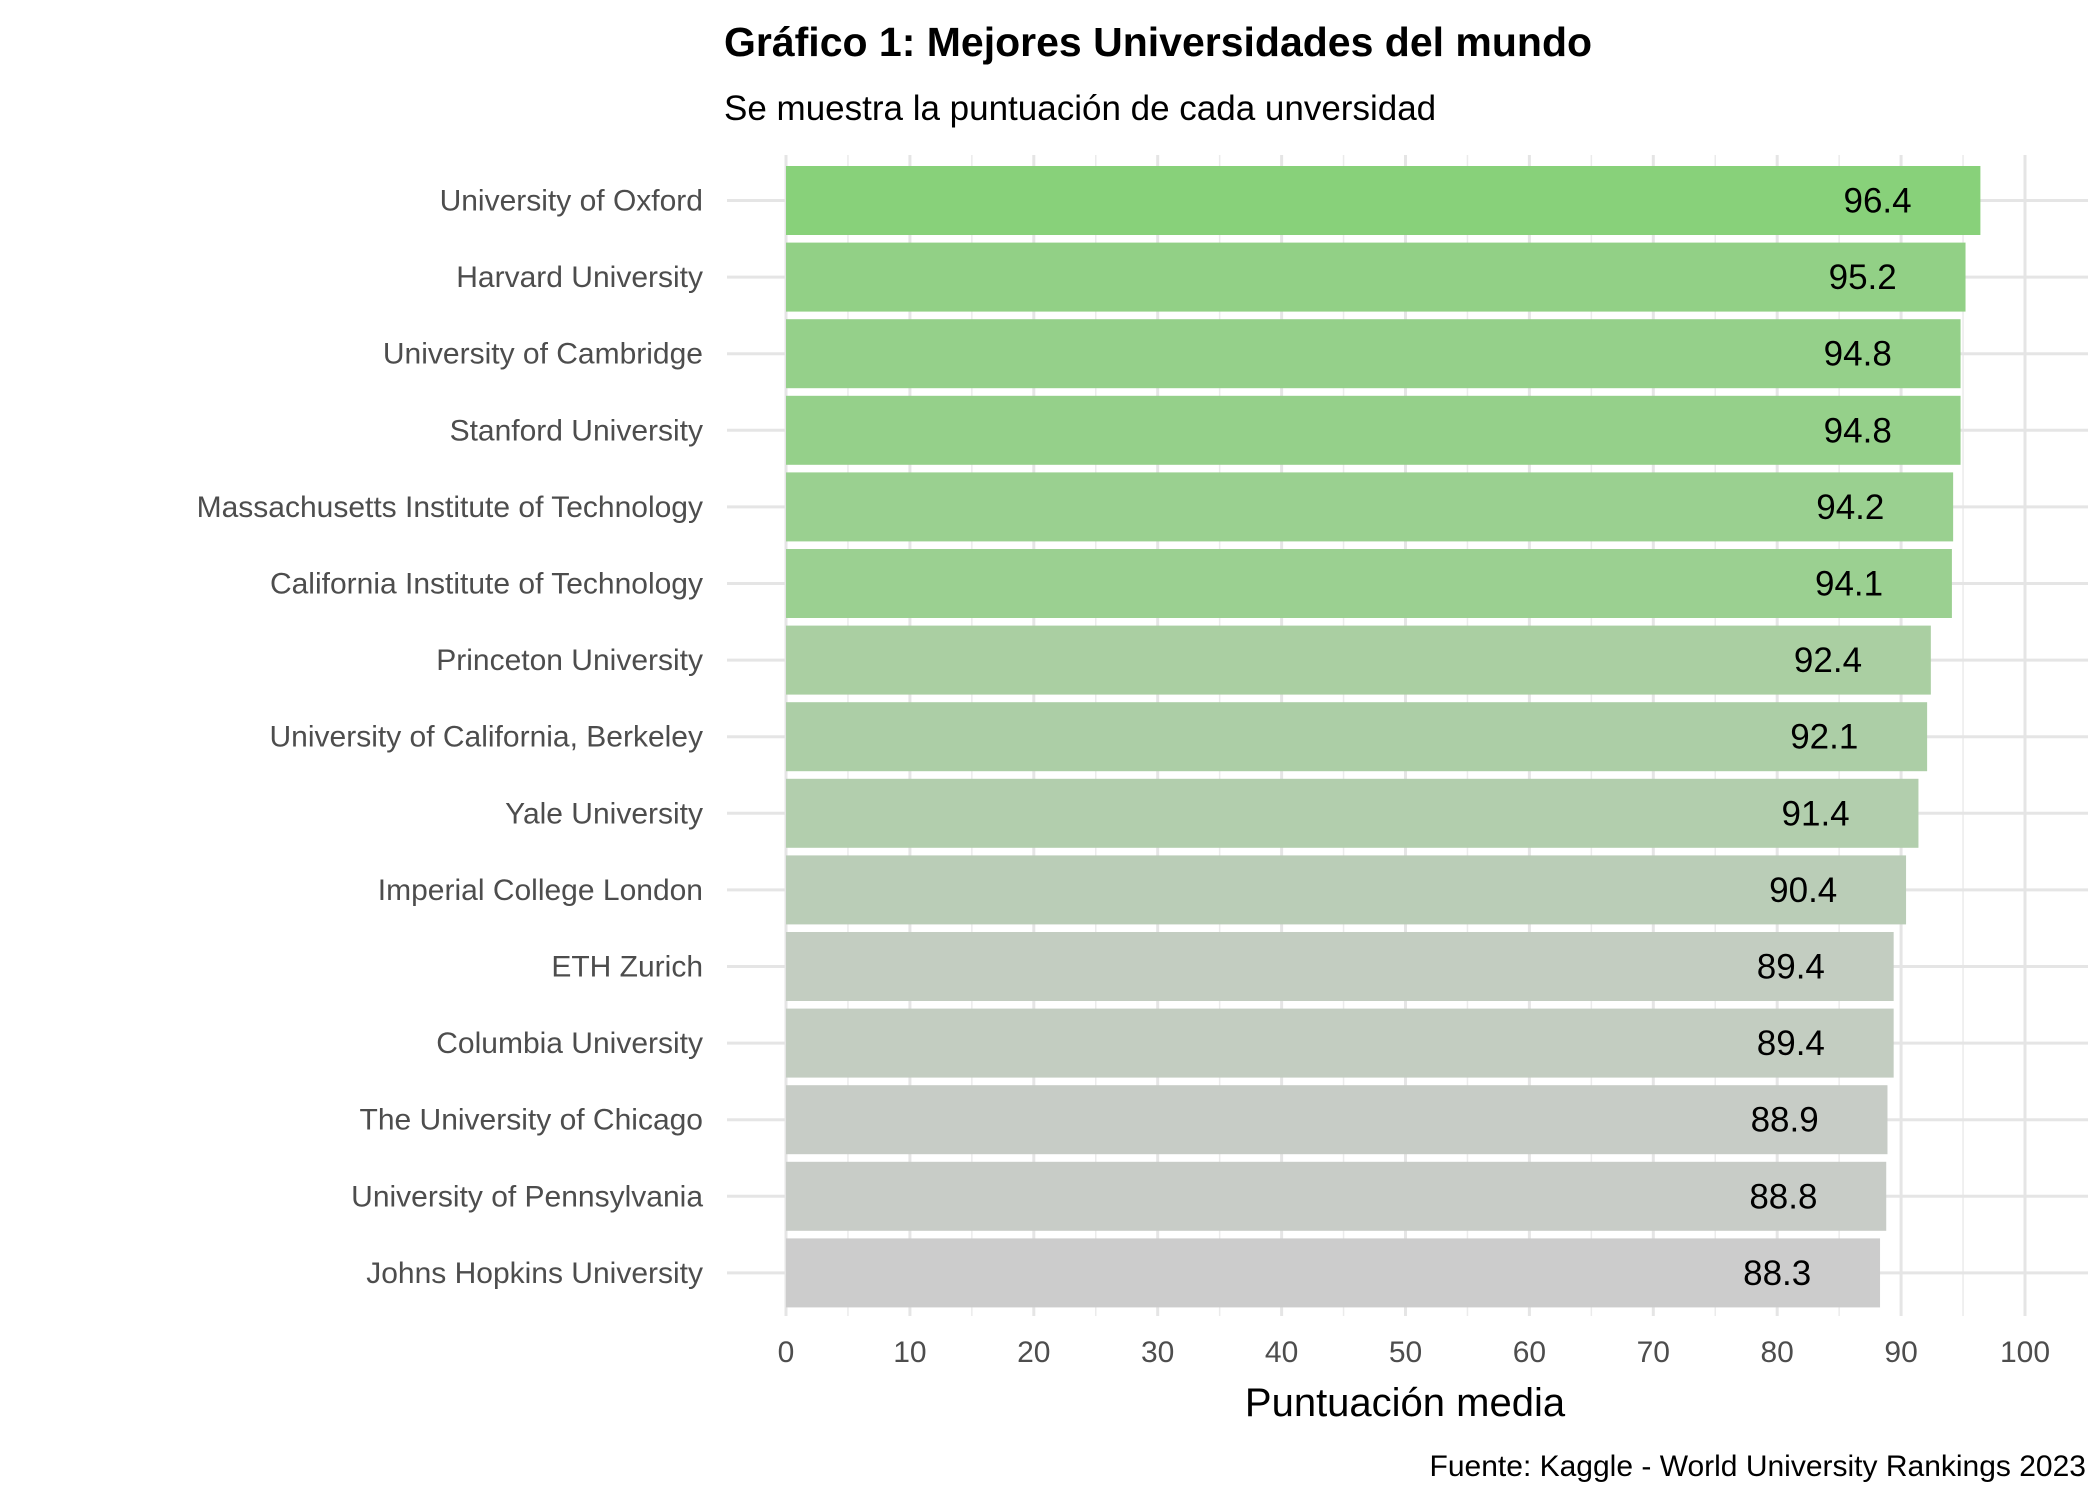 This screenshot has height=1500, width=2100. Describe the element at coordinates (1405, 1403) in the screenshot. I see `x-axis-title: Puntuación media` at that location.